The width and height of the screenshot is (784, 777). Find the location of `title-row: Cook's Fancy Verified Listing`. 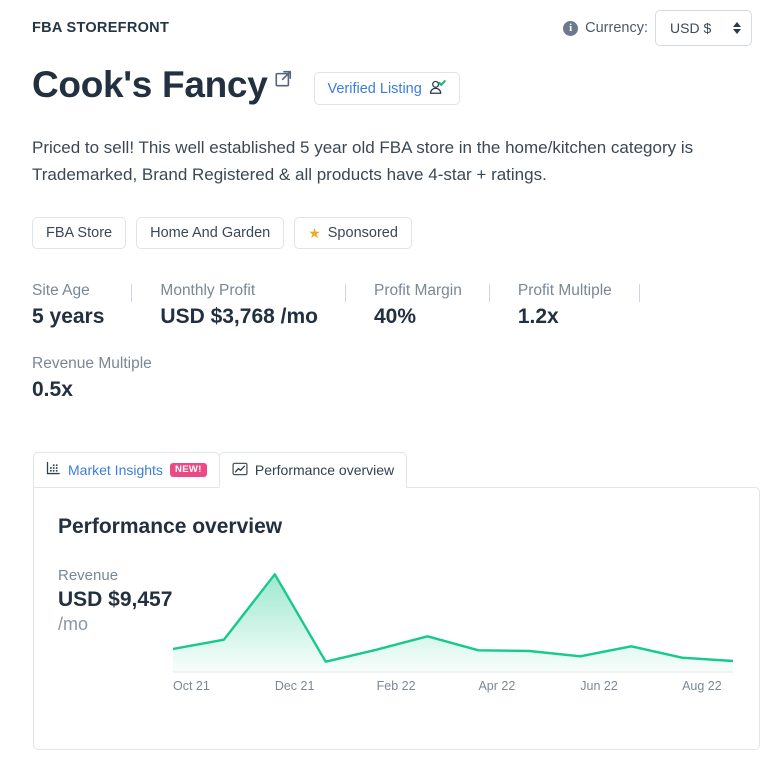

title-row: Cook's Fancy Verified Listing is located at coordinates (392, 85).